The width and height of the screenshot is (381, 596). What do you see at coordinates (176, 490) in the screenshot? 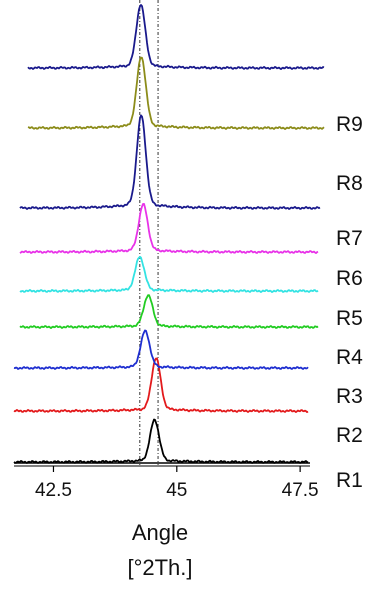
I see `x-tick-label: 45` at bounding box center [176, 490].